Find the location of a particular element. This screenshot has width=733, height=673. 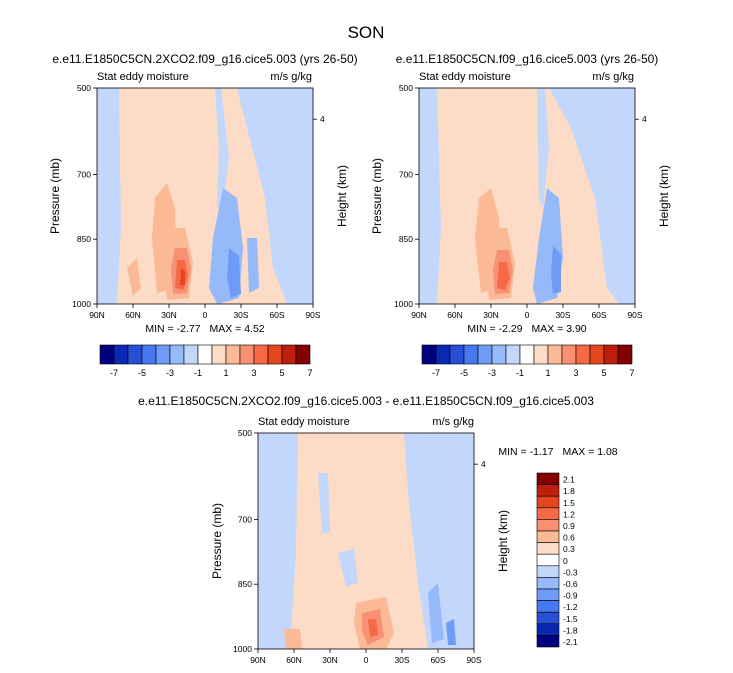

panel-3-field is located at coordinates (366, 541).